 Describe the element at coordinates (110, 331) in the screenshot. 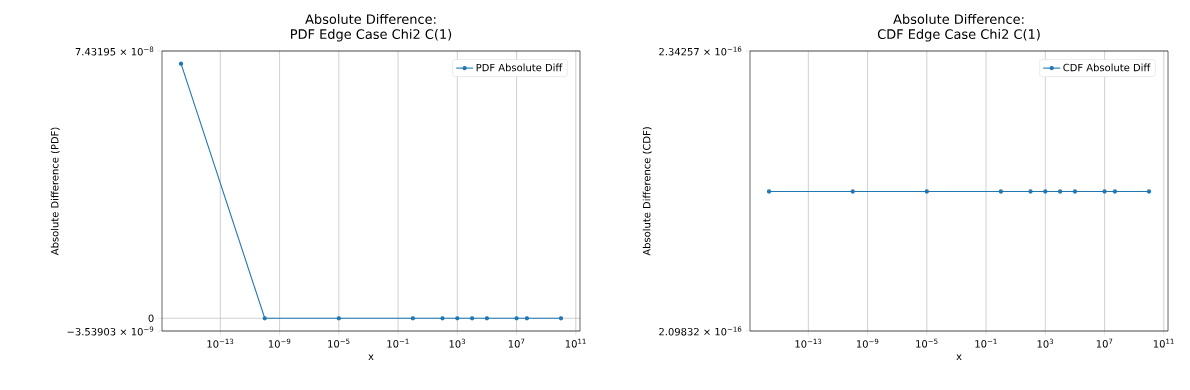

I see `y-tick-label: −3.53903 × 10$^{−9}$` at that location.